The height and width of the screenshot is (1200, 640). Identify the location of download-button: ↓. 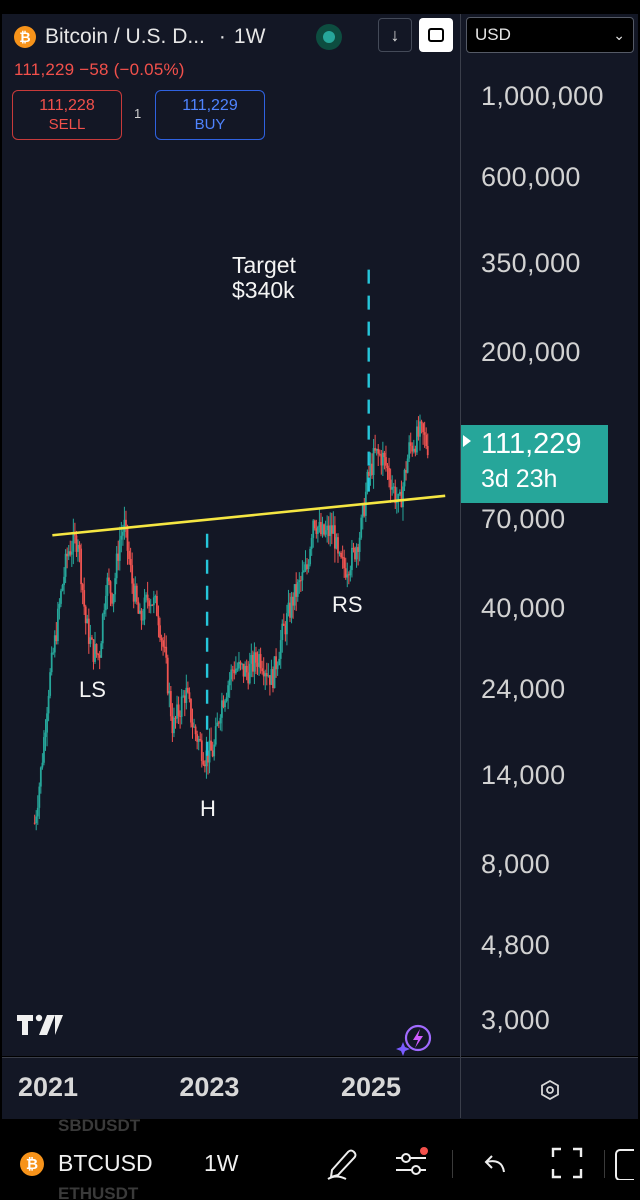
(395, 35).